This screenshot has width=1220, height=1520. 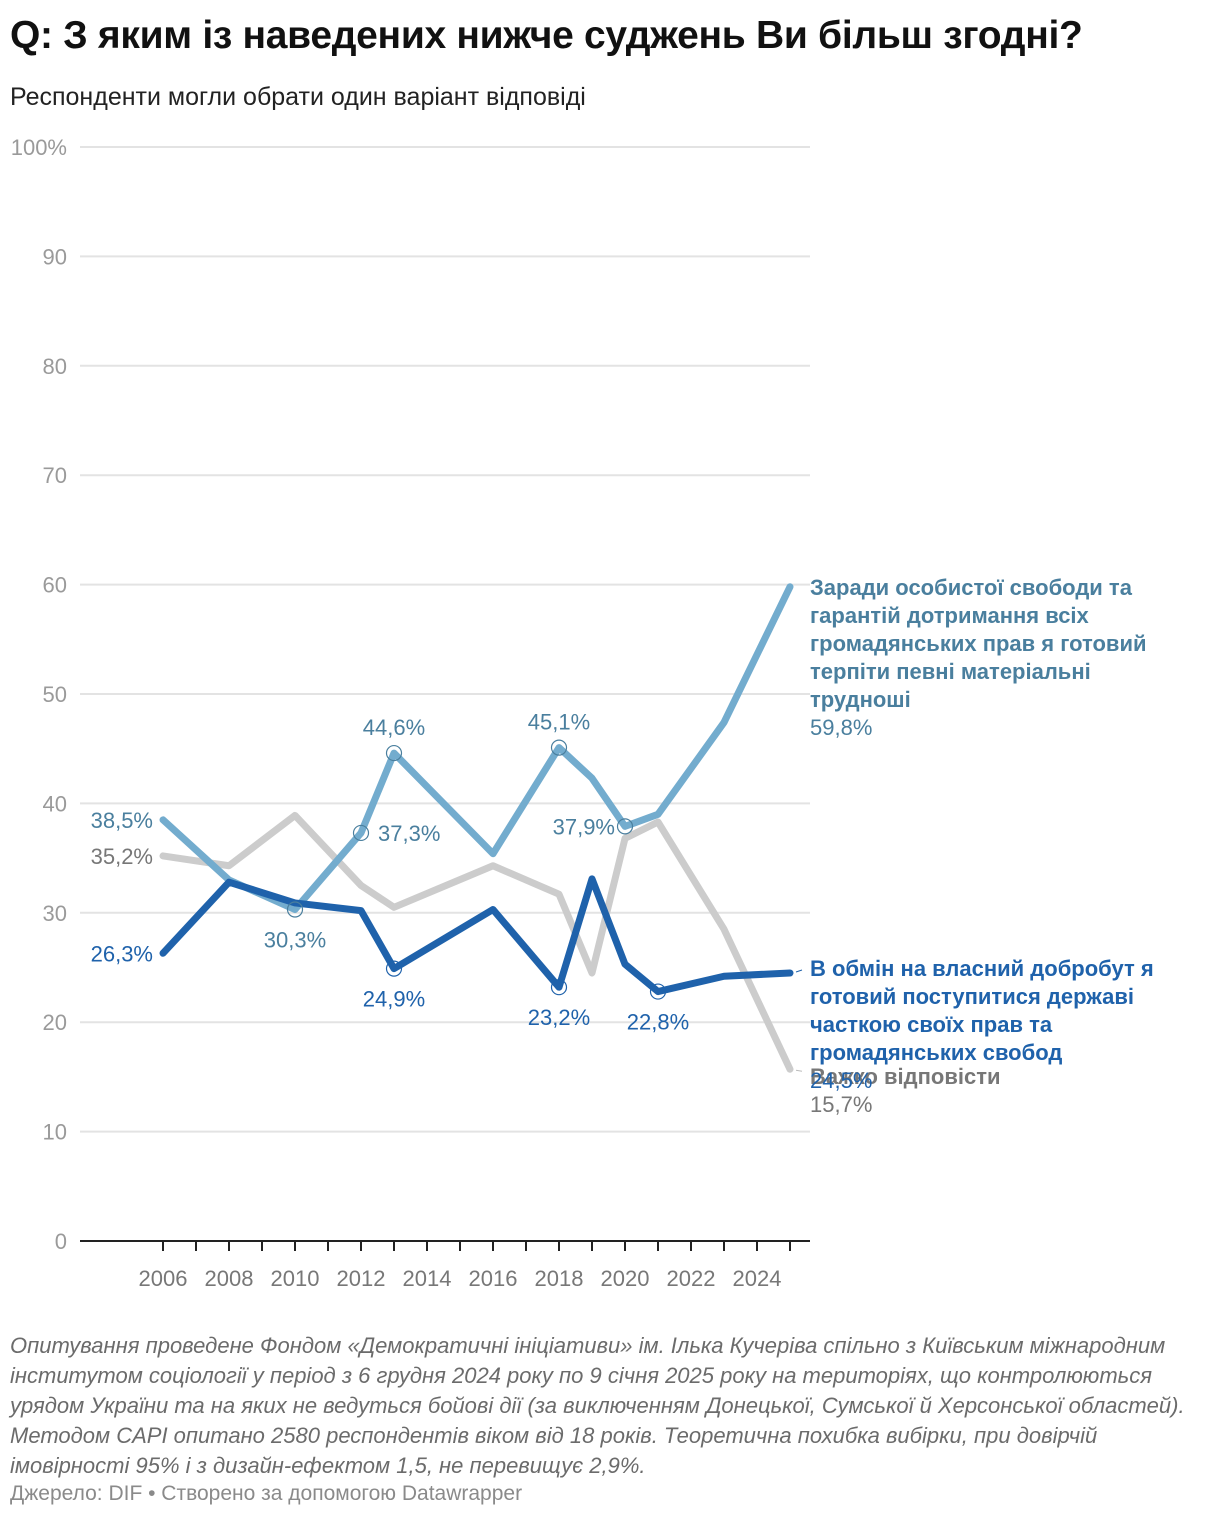 I want to click on x-tick-label: 2014, so click(x=427, y=1278).